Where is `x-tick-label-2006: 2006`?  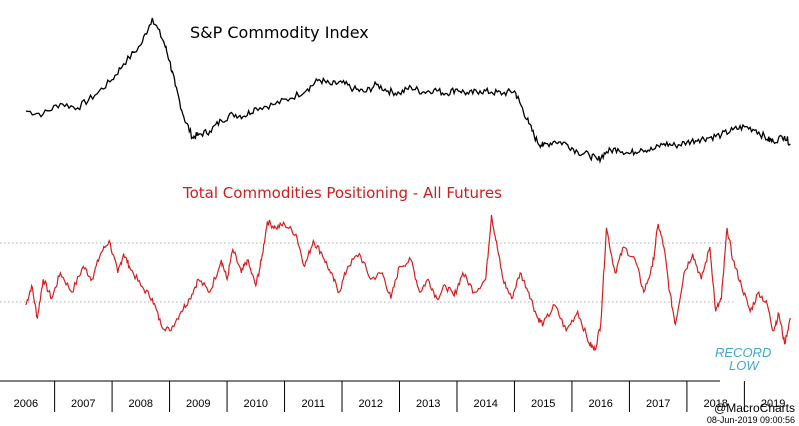
x-tick-label-2006: 2006 is located at coordinates (26, 404).